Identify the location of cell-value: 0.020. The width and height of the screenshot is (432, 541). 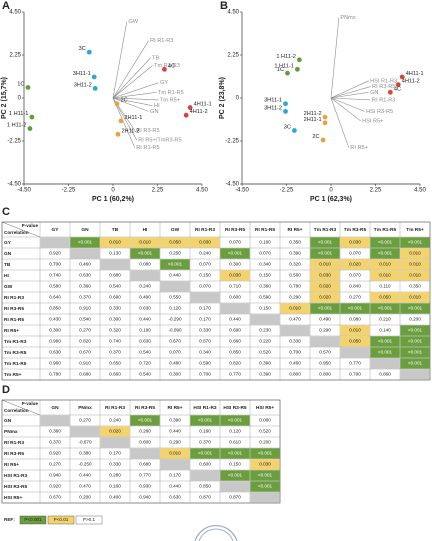
(355, 264).